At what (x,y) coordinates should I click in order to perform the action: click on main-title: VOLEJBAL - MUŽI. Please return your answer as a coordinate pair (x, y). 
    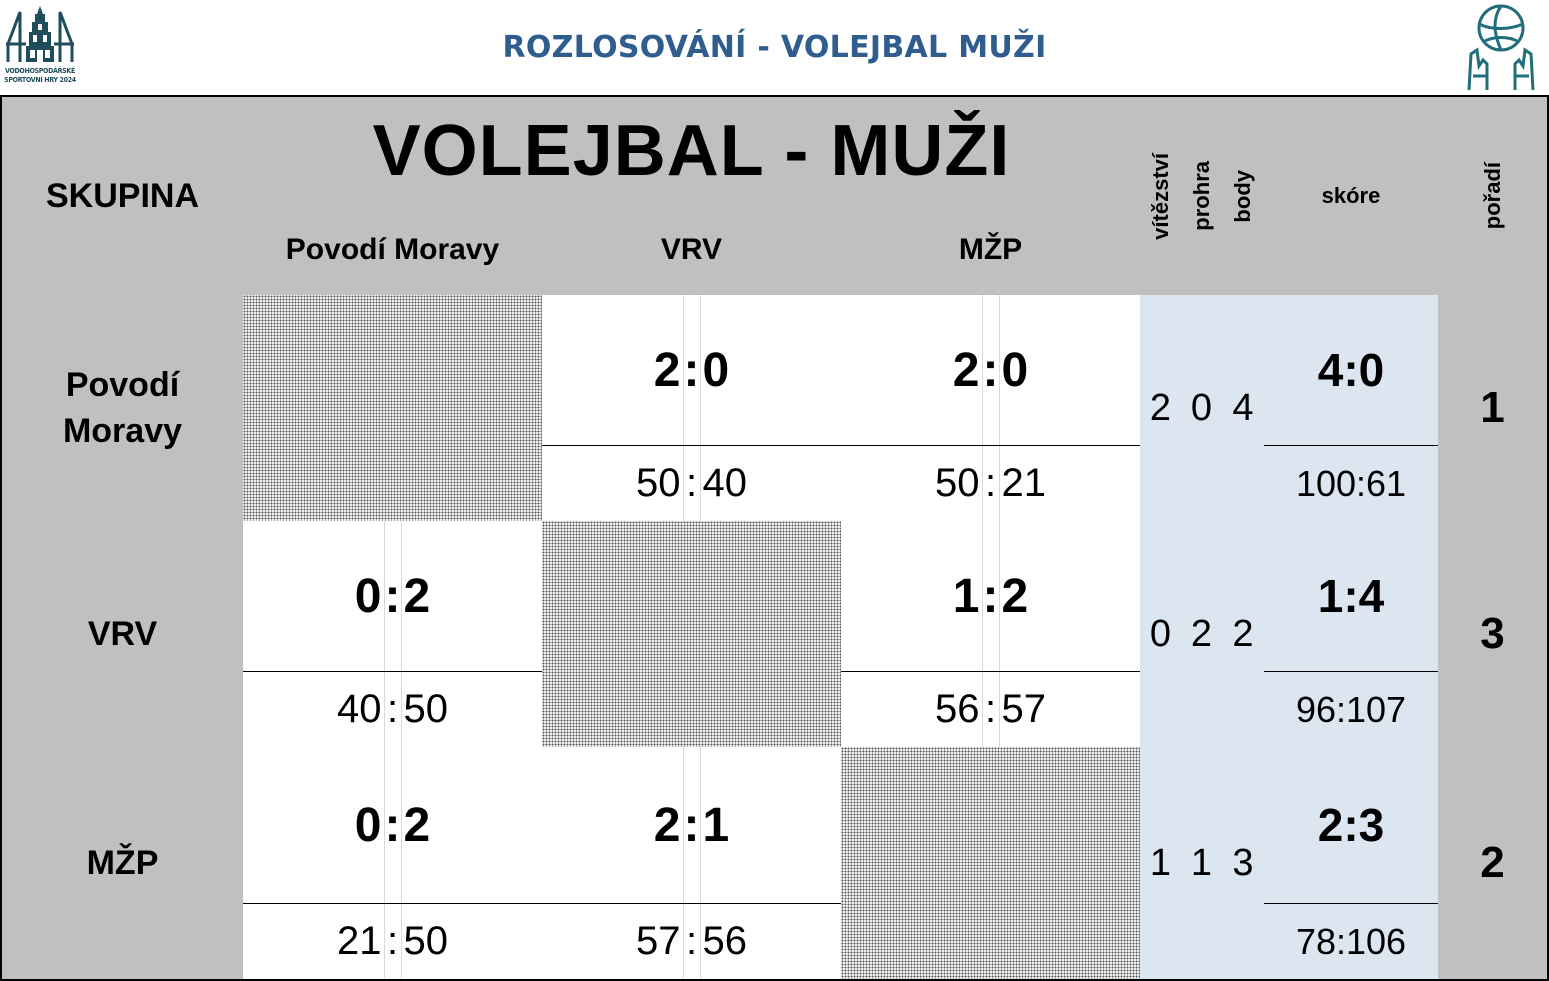
    Looking at the image, I should click on (692, 151).